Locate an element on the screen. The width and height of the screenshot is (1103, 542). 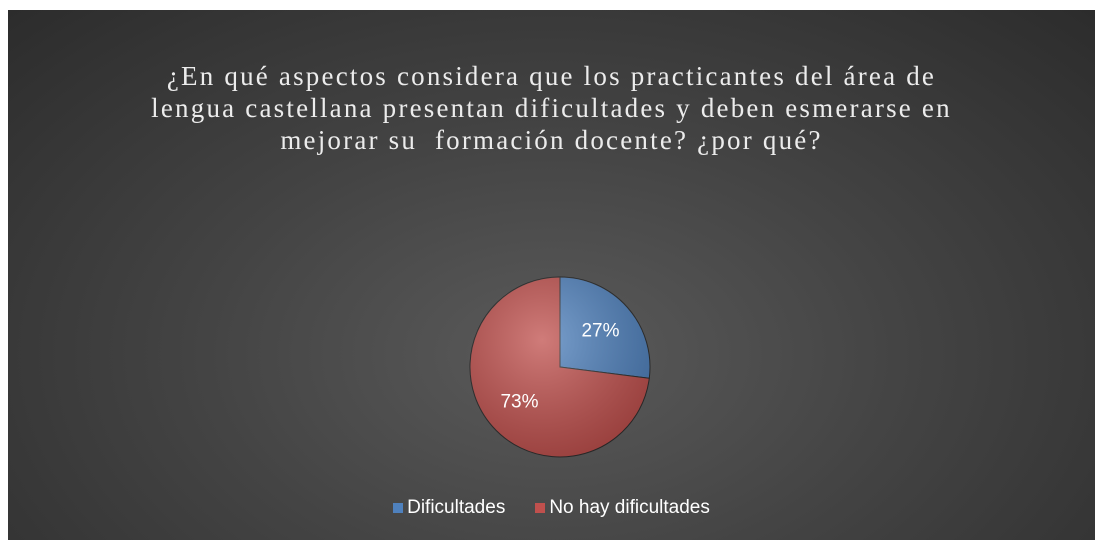
data-label: 27% is located at coordinates (600, 330).